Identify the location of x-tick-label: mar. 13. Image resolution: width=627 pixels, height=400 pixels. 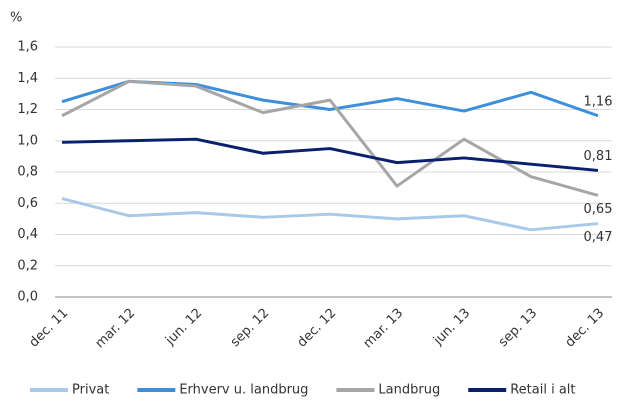
(384, 329).